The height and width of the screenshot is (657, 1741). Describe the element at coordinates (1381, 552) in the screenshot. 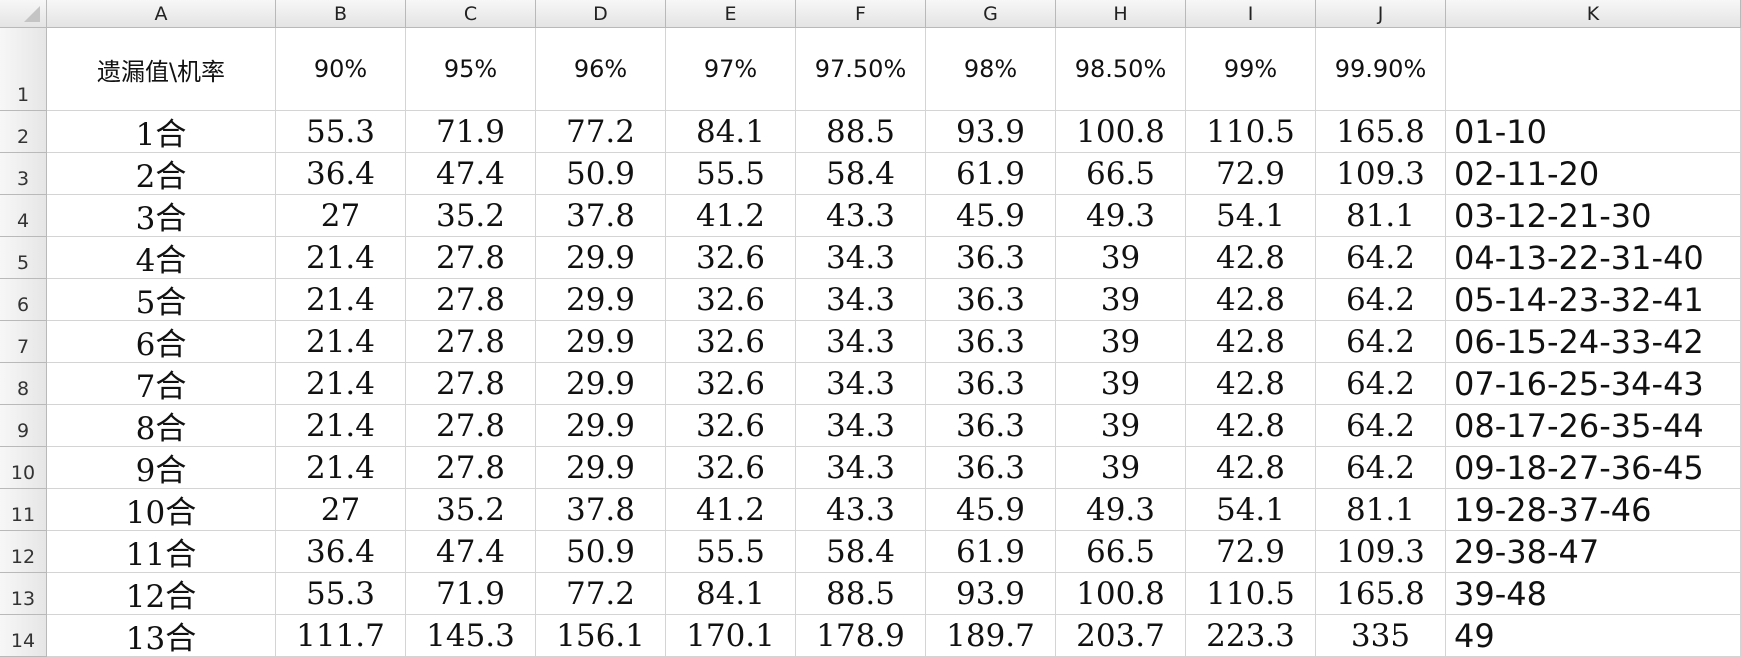

I see `cell-j12: 109.3` at that location.